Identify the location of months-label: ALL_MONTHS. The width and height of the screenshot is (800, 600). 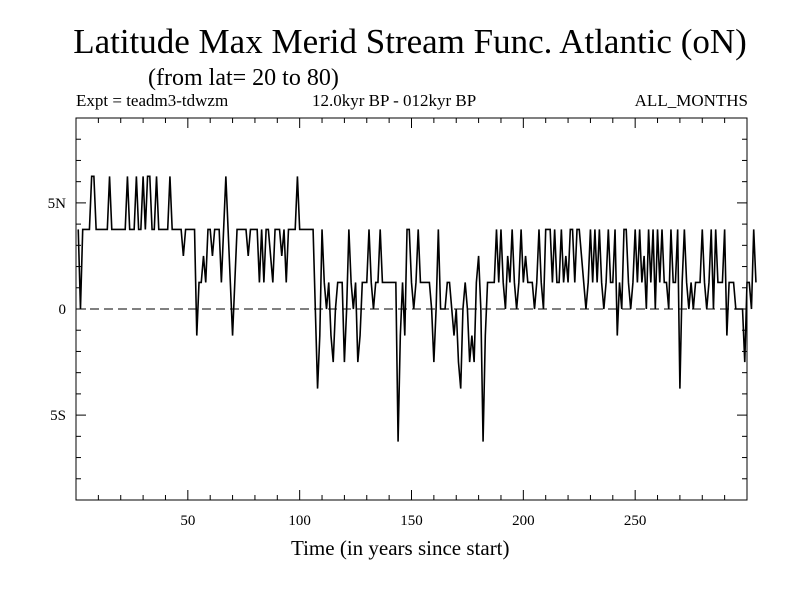
(691, 100).